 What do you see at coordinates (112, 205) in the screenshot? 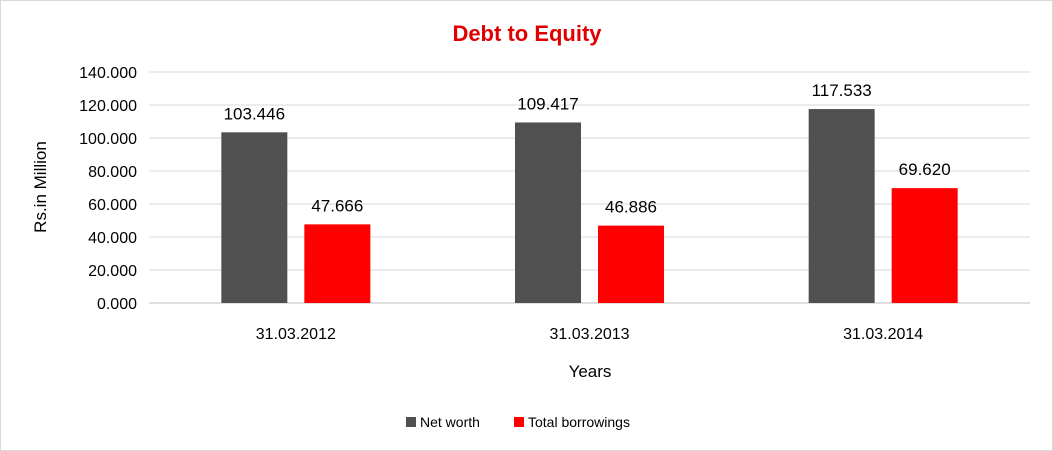
I see `y-tick-label: 60.000` at bounding box center [112, 205].